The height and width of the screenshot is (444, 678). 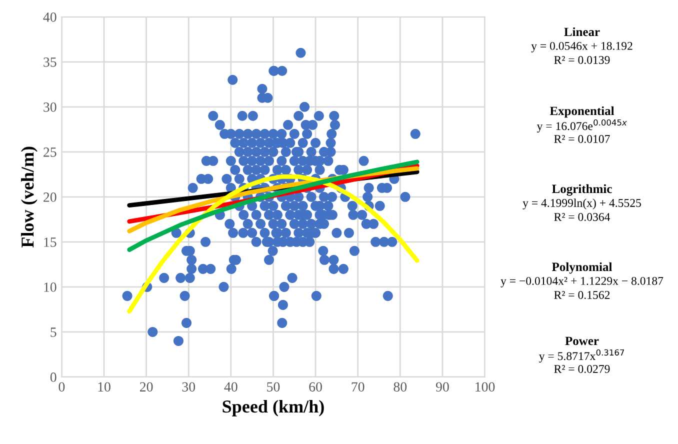 I want to click on text: R² = 0.0107, so click(x=582, y=139).